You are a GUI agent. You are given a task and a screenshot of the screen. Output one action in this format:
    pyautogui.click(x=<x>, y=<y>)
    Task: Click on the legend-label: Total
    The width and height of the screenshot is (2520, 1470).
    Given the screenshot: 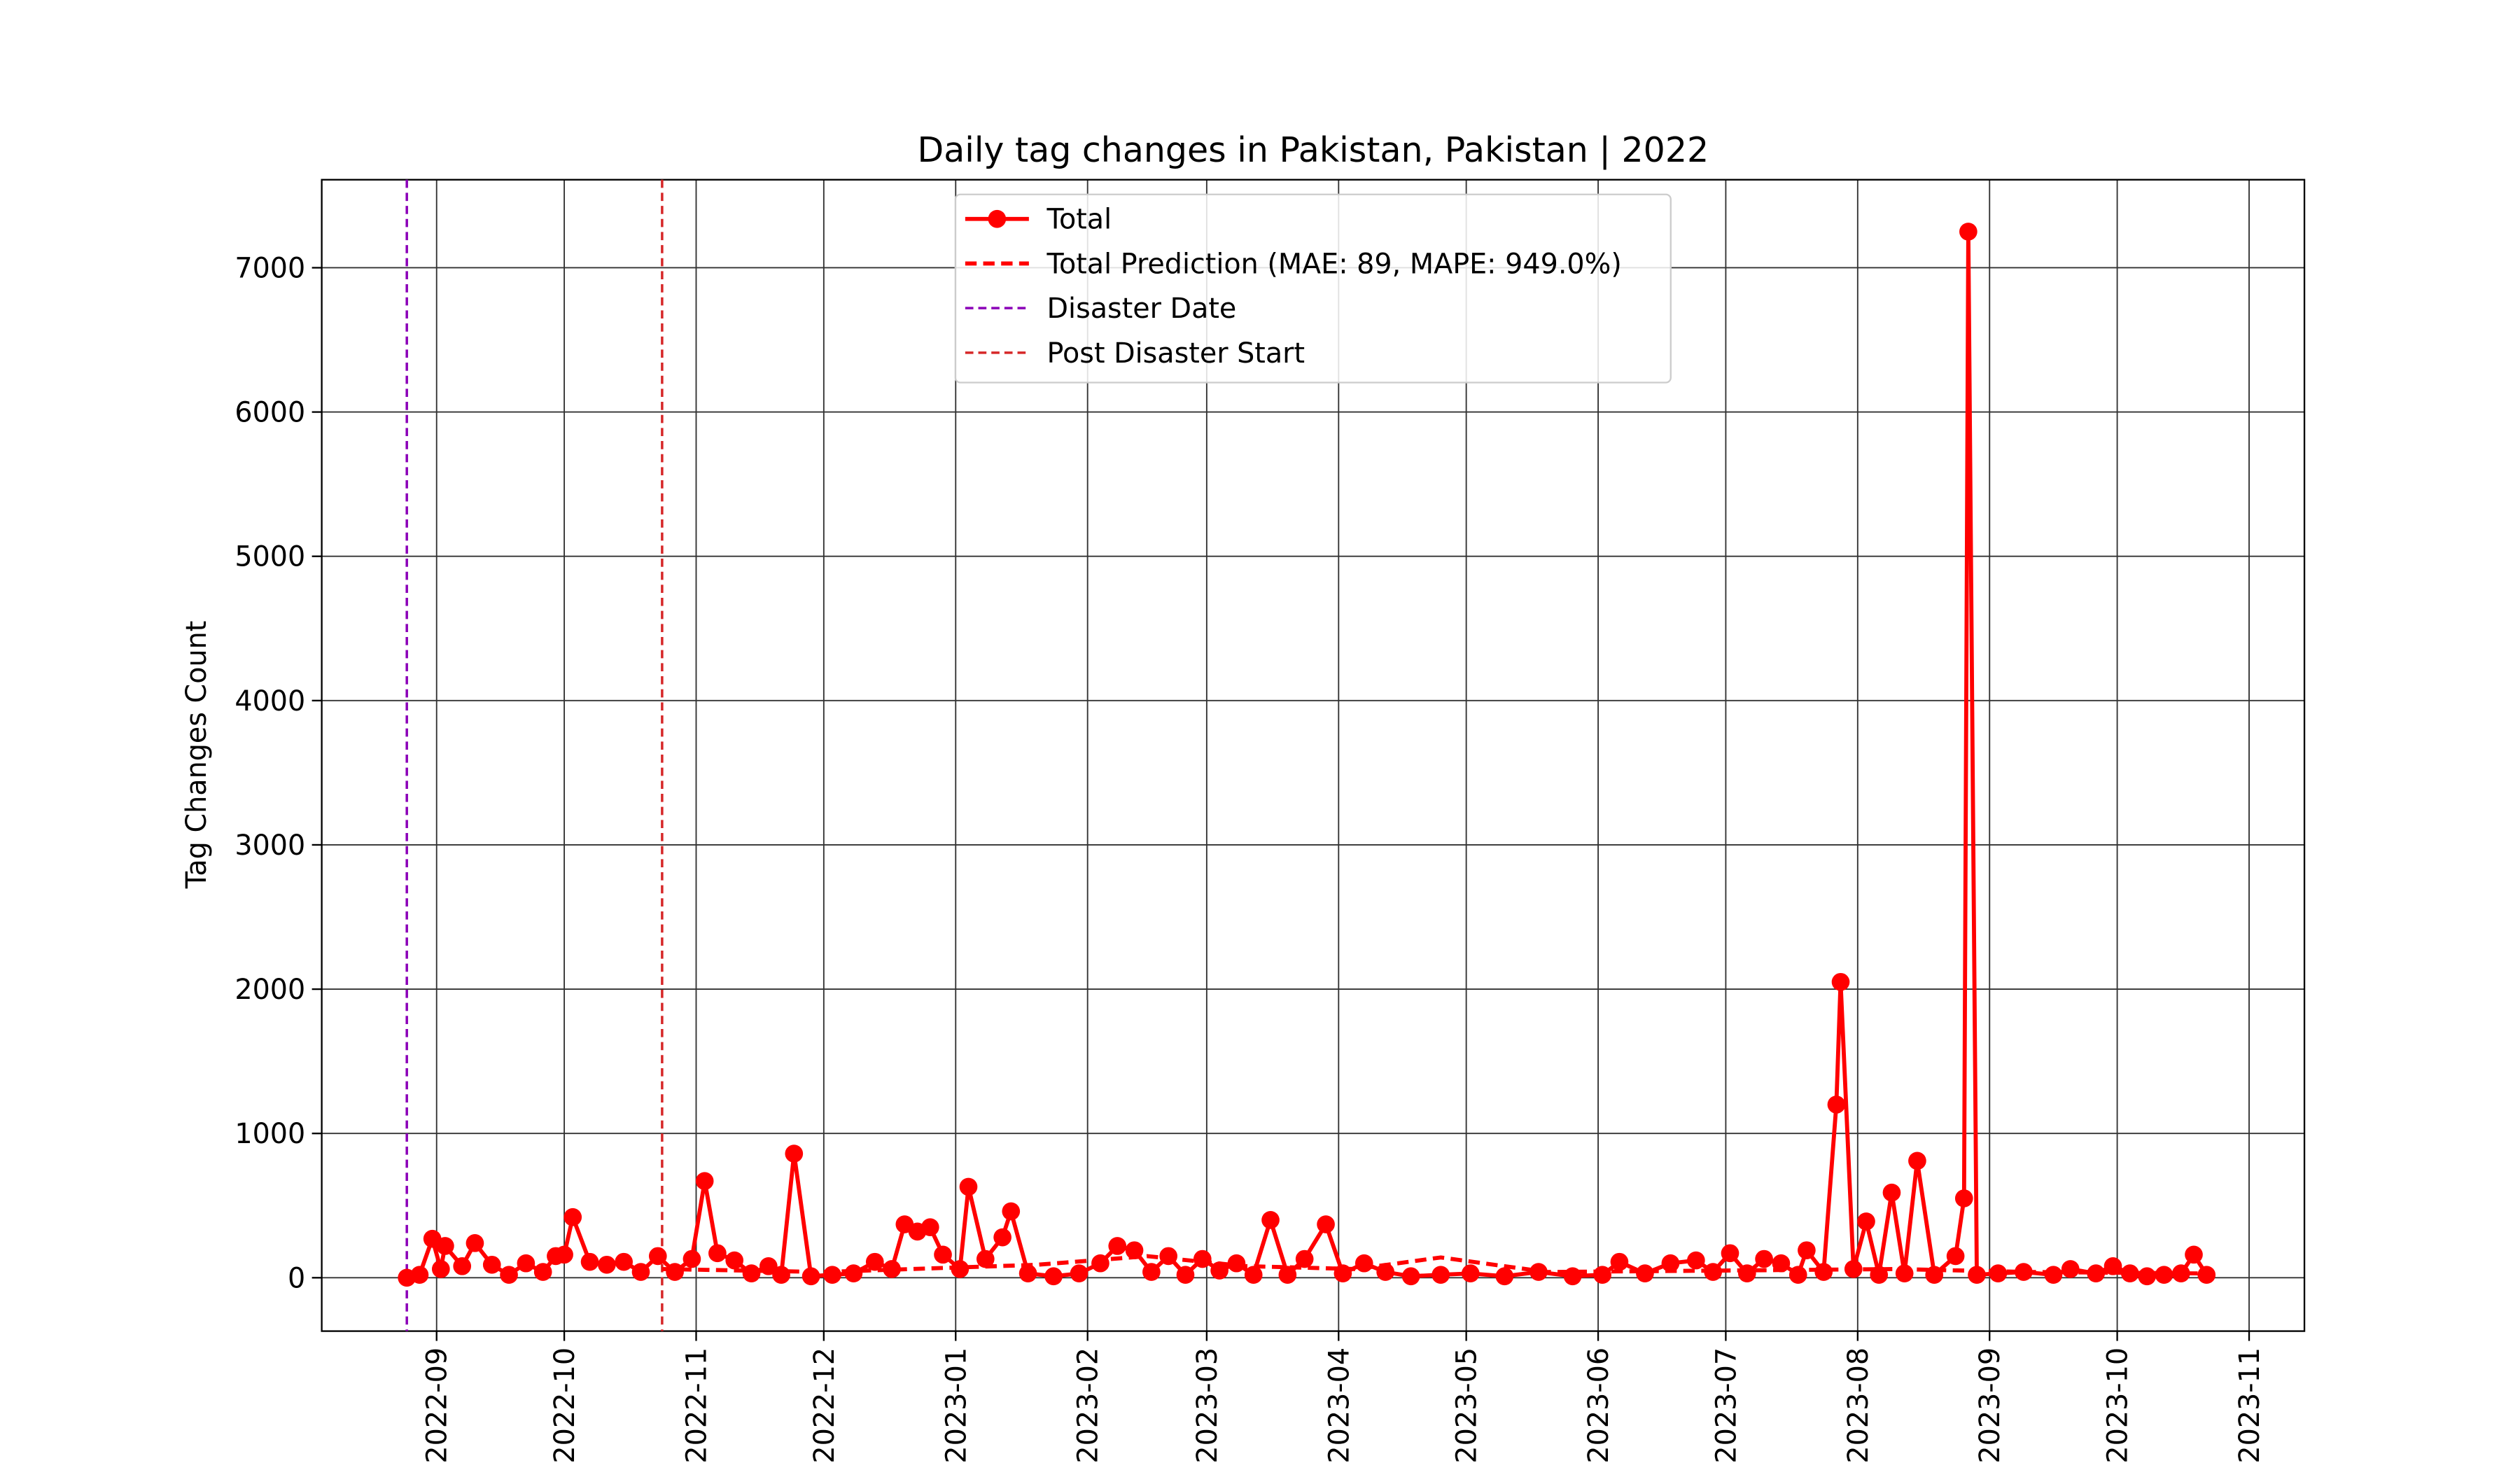 What is the action you would take?
    pyautogui.click(x=1079, y=220)
    